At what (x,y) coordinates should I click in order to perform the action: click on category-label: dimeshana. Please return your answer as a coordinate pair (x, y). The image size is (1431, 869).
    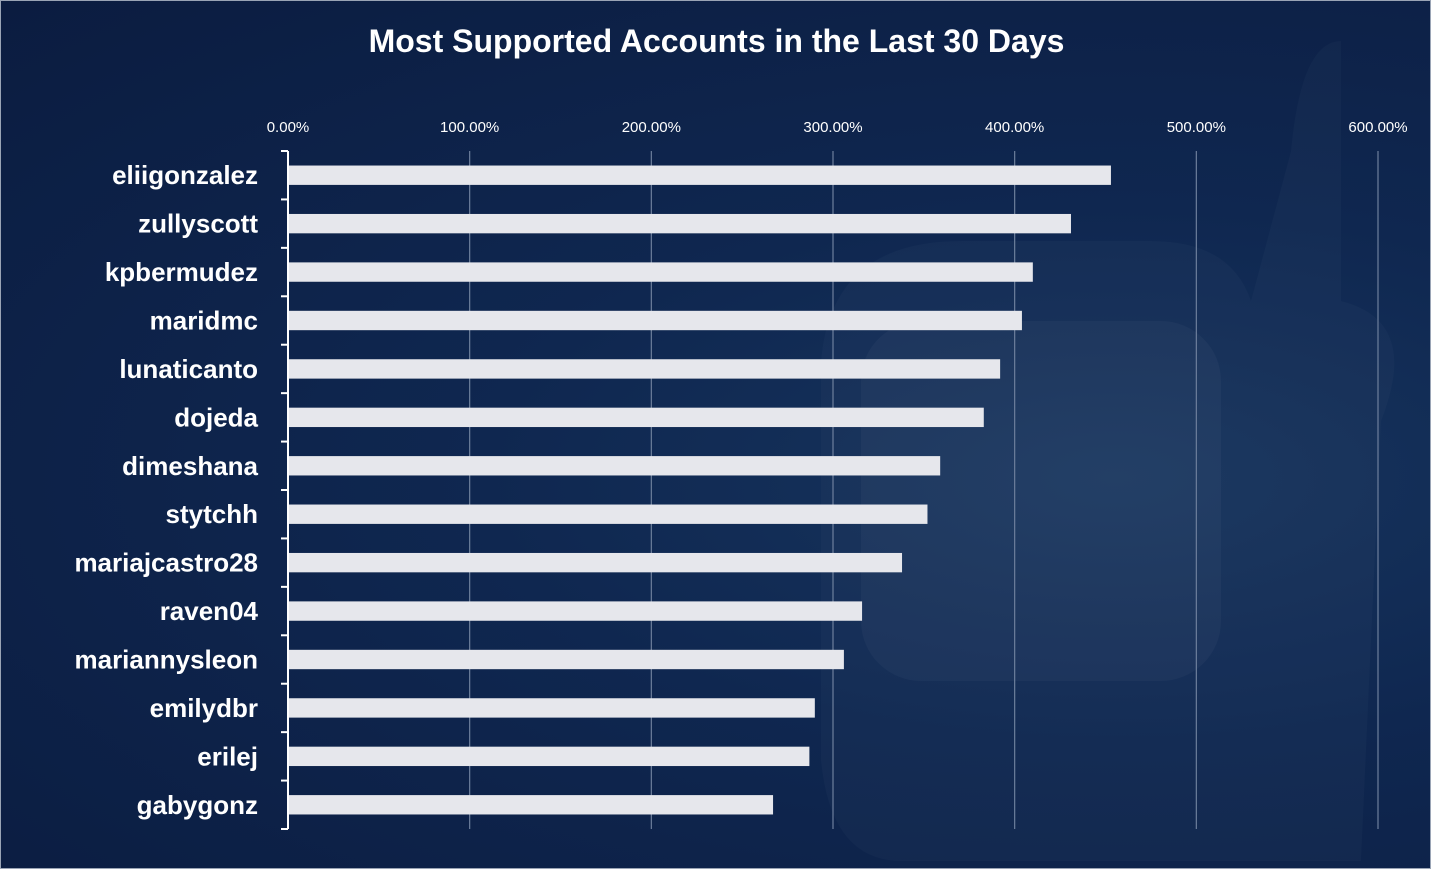
    Looking at the image, I should click on (190, 466).